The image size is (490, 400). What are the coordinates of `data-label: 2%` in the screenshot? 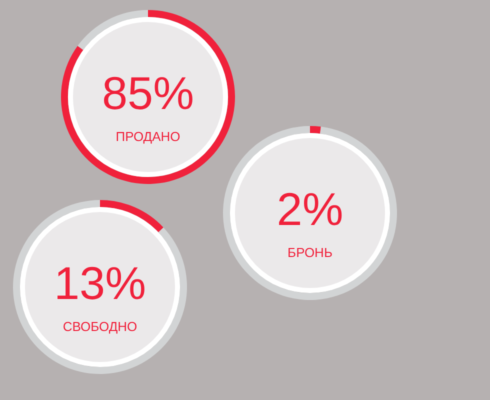 It's located at (310, 209).